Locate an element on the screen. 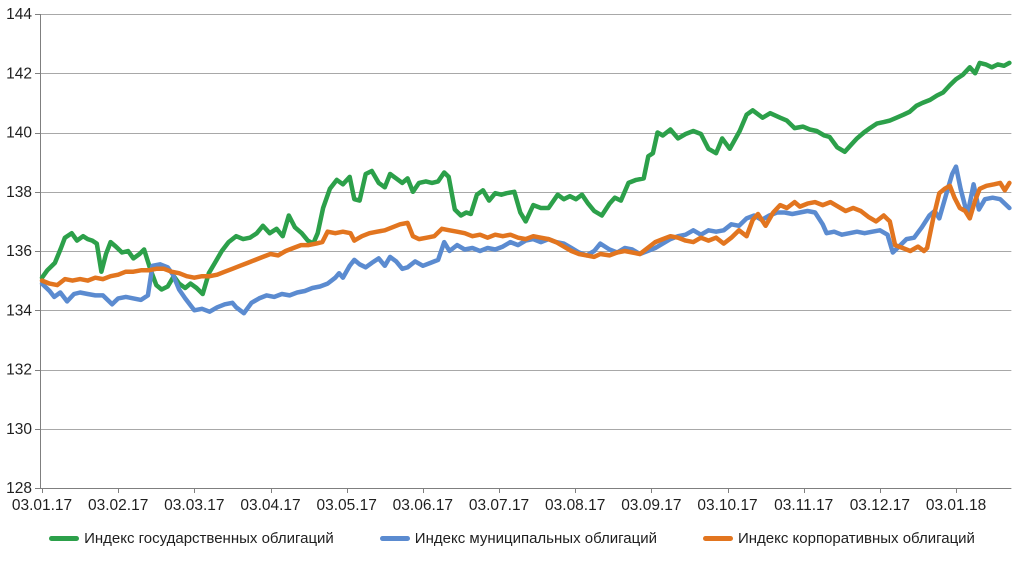 This screenshot has height=561, width=1024. government-bonds-legend-label: Индекс государственных облигаций is located at coordinates (209, 538).